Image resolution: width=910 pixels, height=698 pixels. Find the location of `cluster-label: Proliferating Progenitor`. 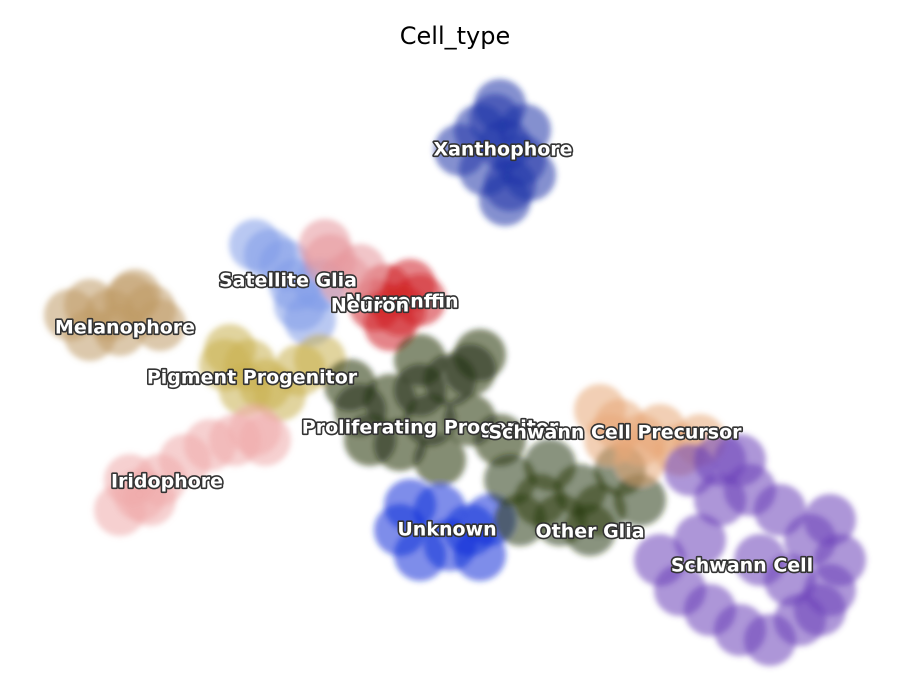

cluster-label: Proliferating Progenitor is located at coordinates (430, 428).